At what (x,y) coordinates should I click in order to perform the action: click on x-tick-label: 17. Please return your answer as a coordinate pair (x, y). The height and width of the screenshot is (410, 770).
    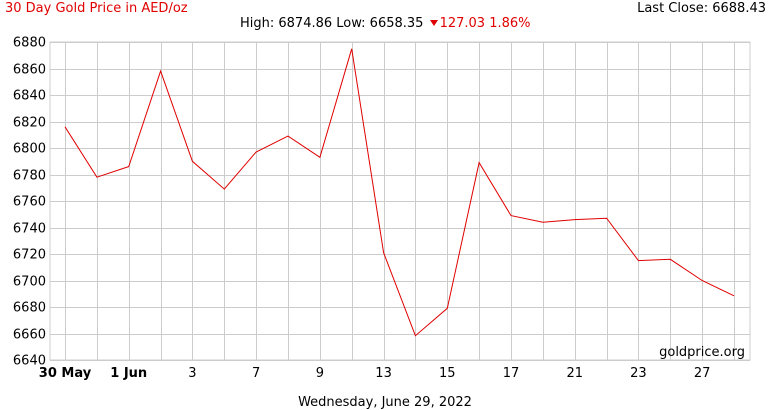
    Looking at the image, I should click on (511, 373).